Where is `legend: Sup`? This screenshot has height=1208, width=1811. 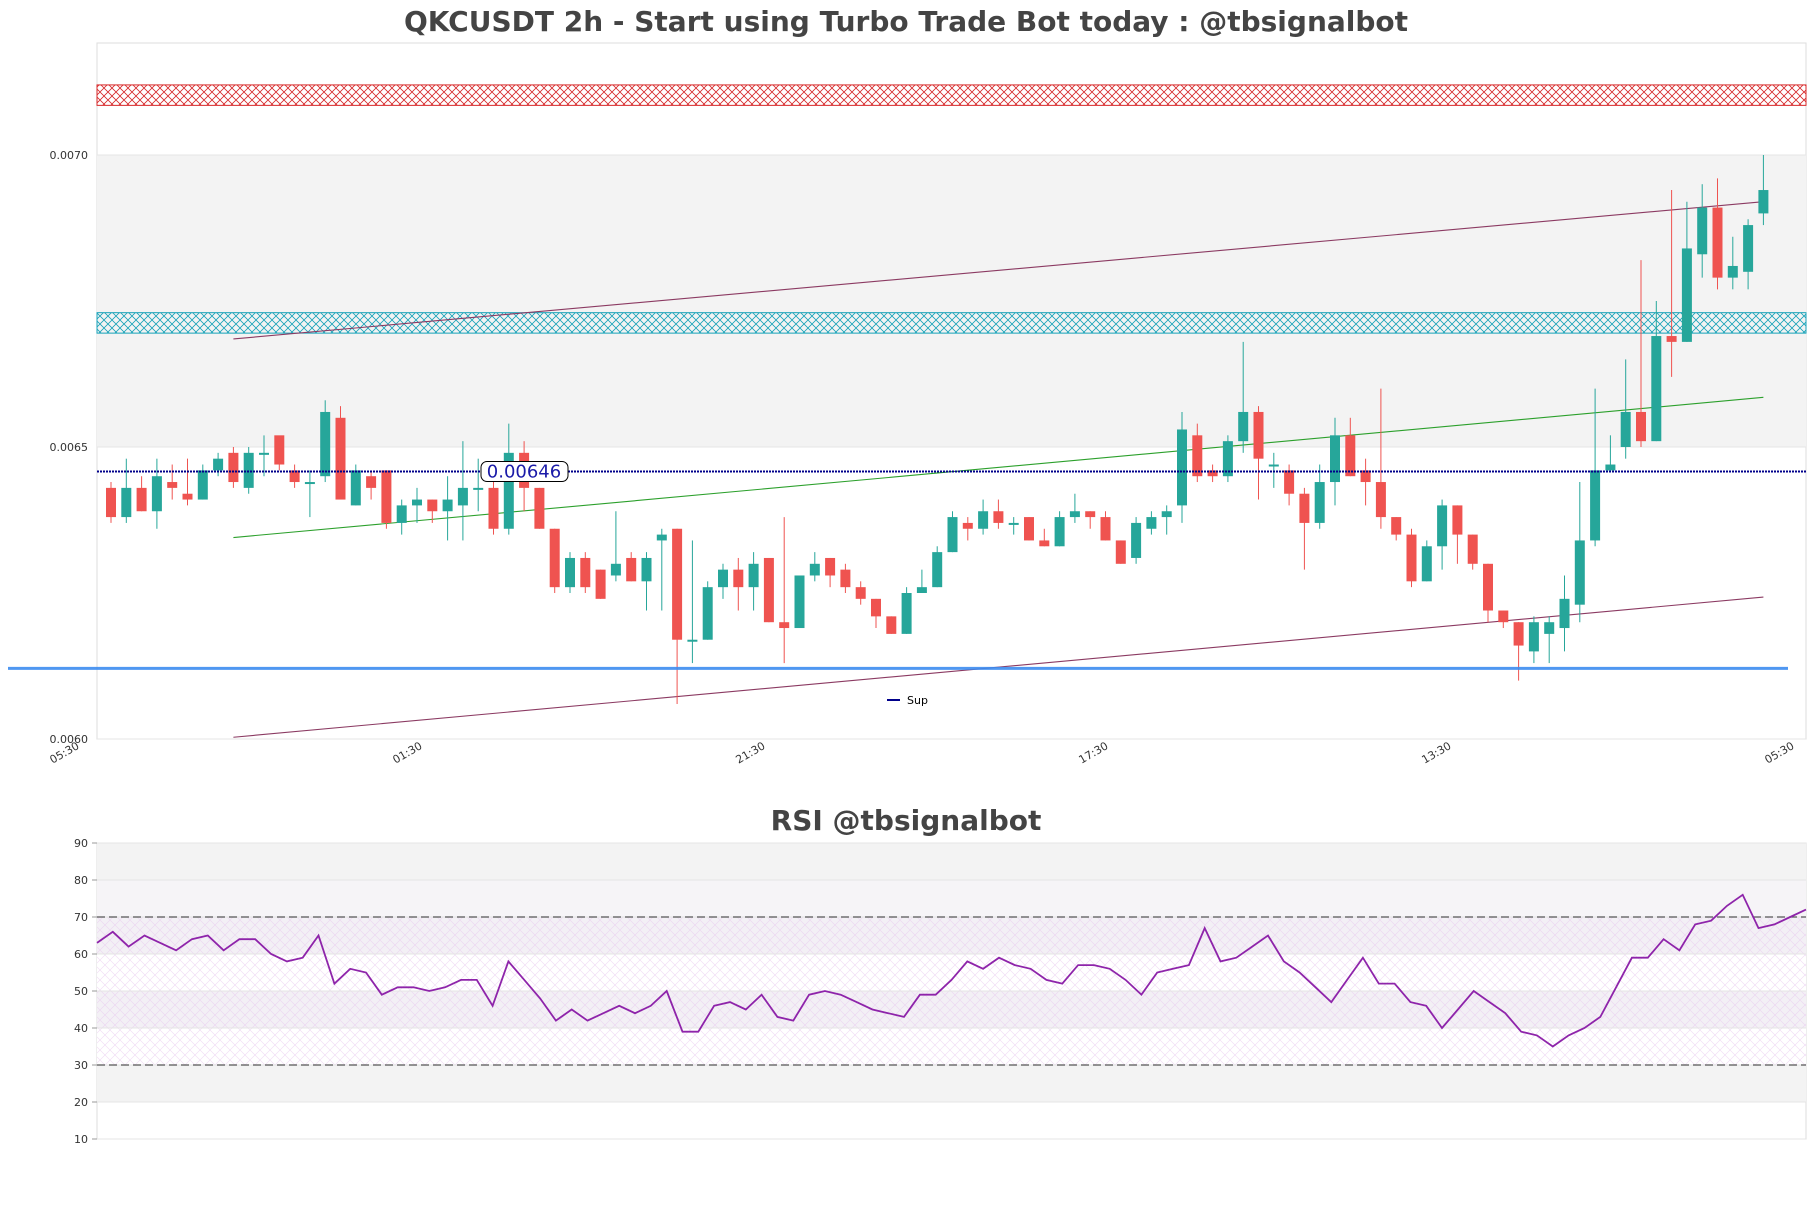
legend: Sup is located at coordinates (907, 700).